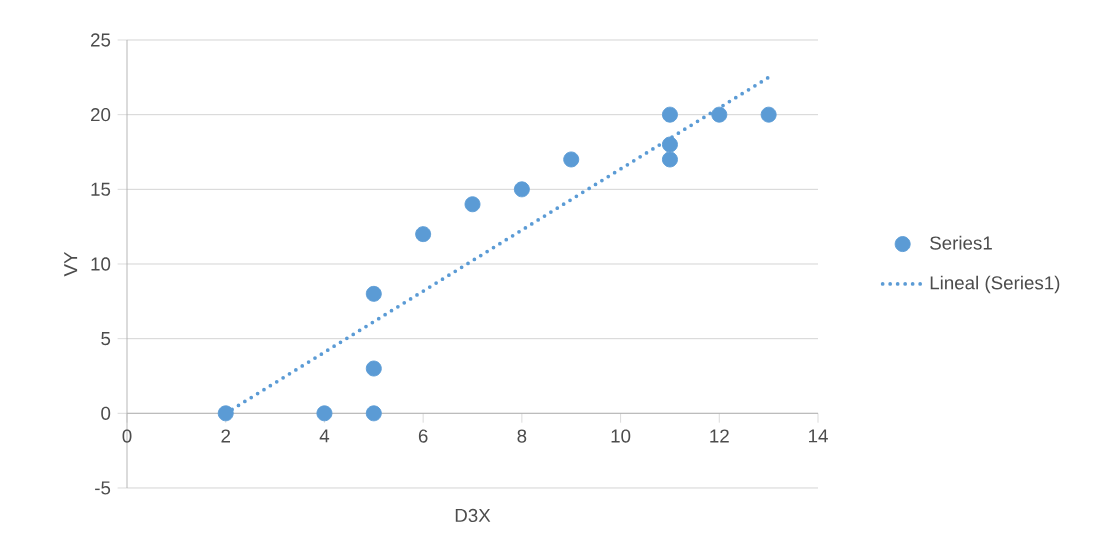 This screenshot has height=549, width=1109. I want to click on y-tick-label: 20, so click(101, 115).